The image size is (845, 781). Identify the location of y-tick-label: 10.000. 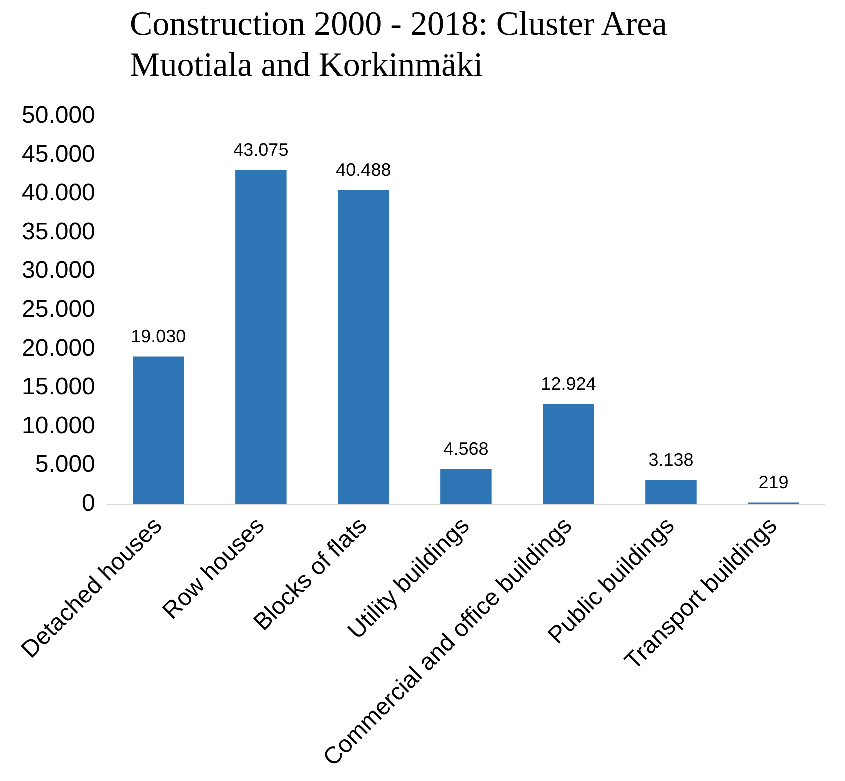
(59, 426).